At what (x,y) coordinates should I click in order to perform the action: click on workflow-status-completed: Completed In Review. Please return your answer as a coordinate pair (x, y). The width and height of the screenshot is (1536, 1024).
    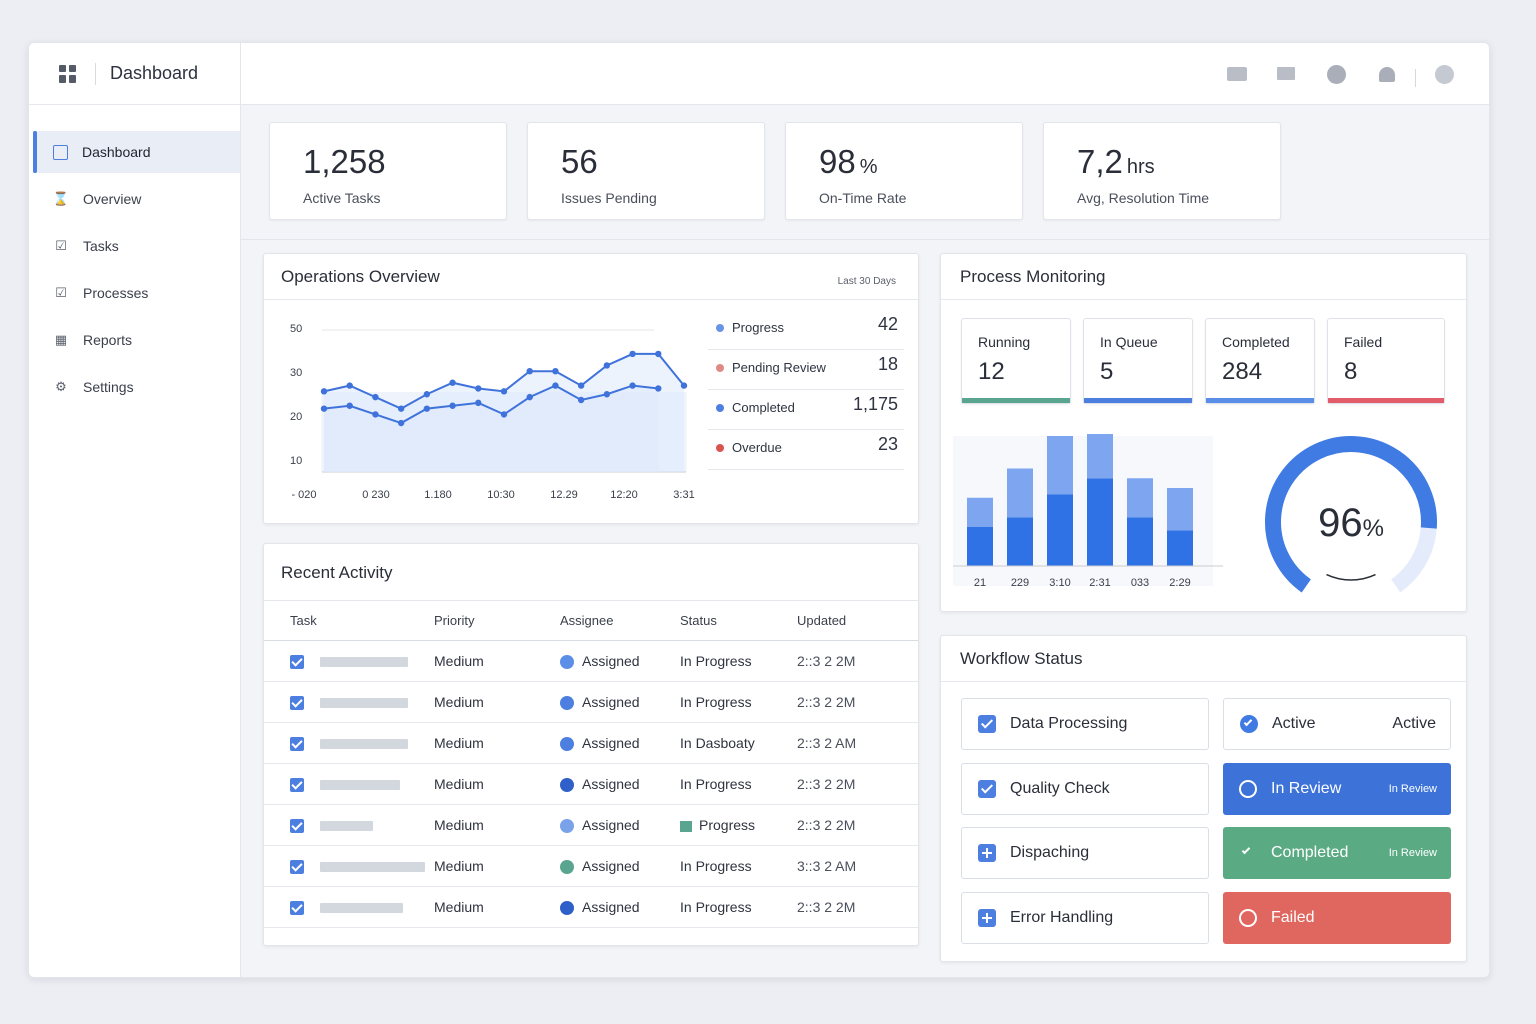
    Looking at the image, I should click on (1337, 853).